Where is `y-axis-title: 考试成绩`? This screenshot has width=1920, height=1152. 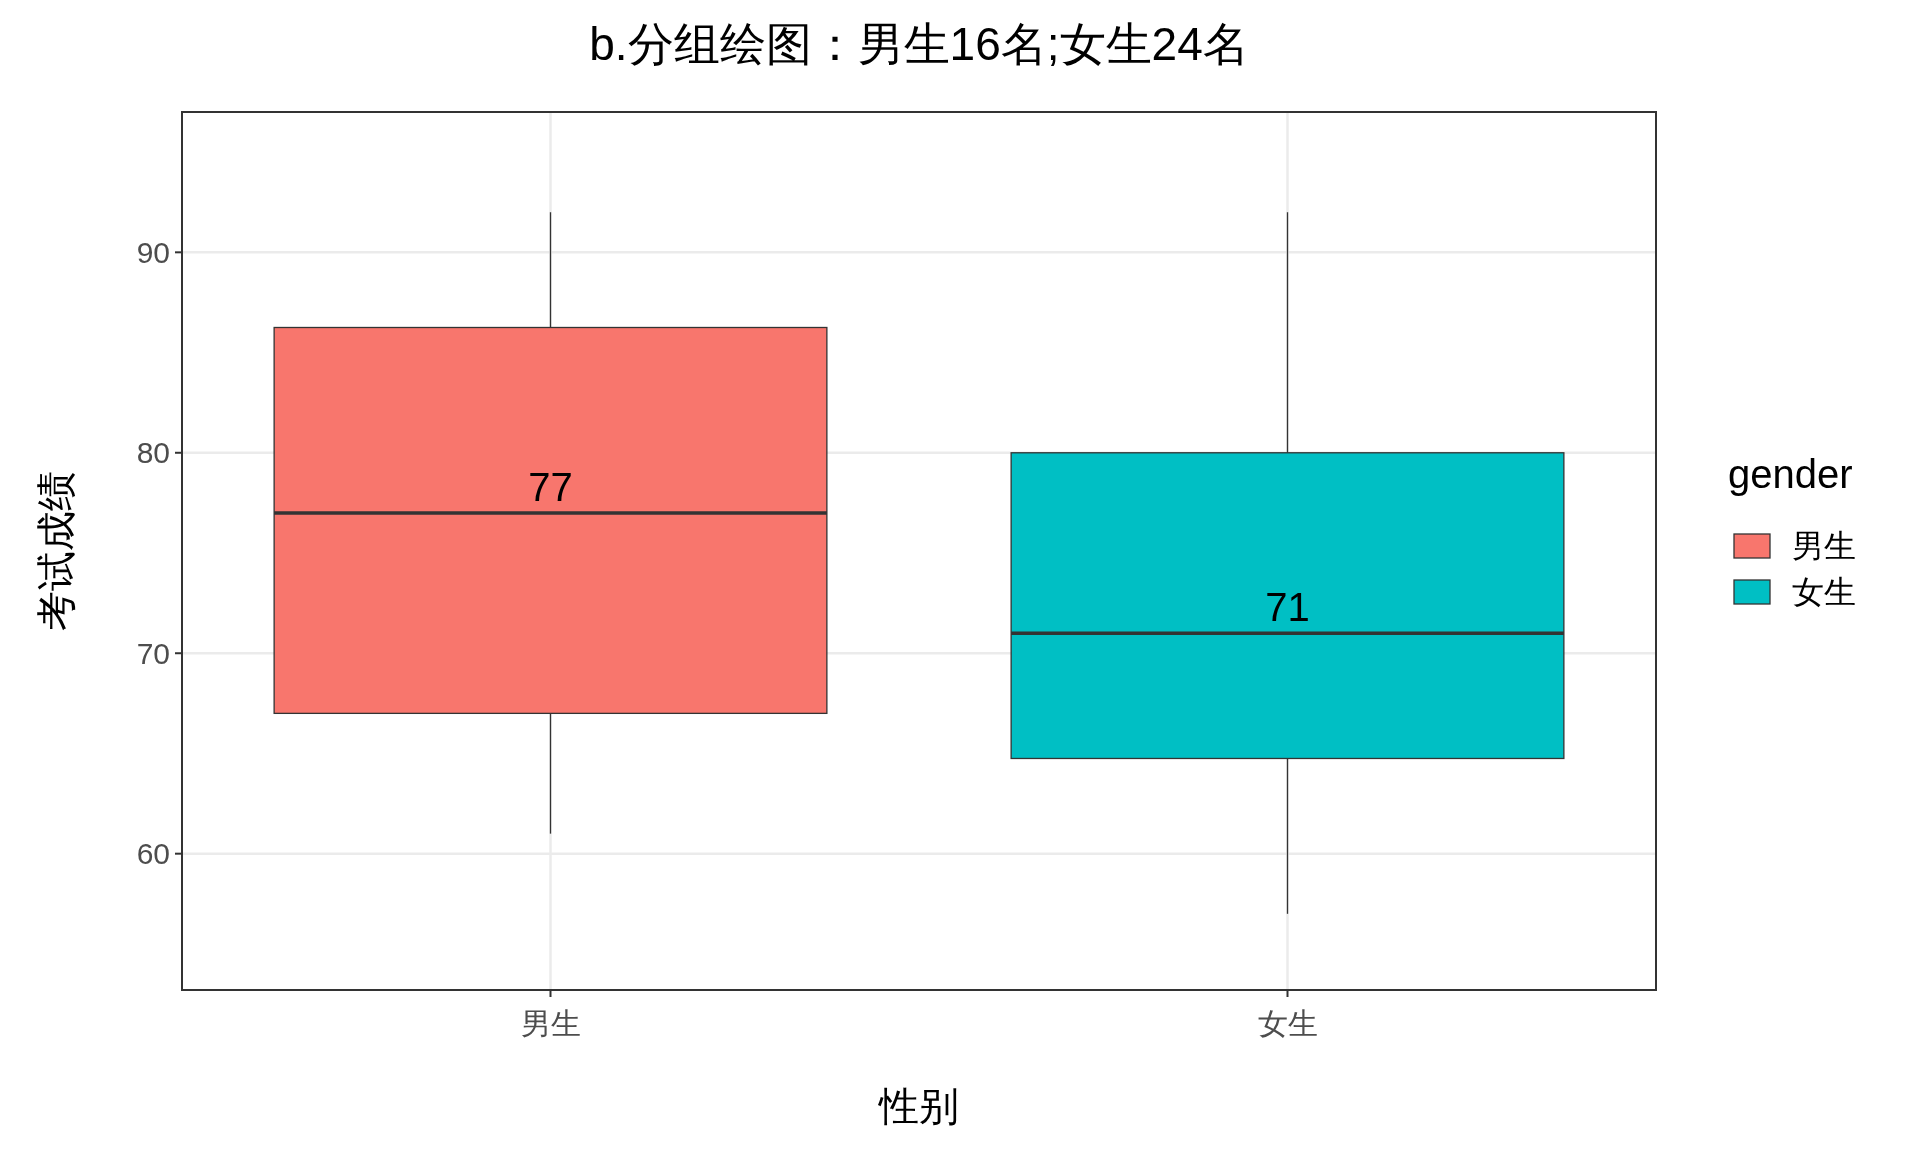
y-axis-title: 考试成绩 is located at coordinates (56, 551).